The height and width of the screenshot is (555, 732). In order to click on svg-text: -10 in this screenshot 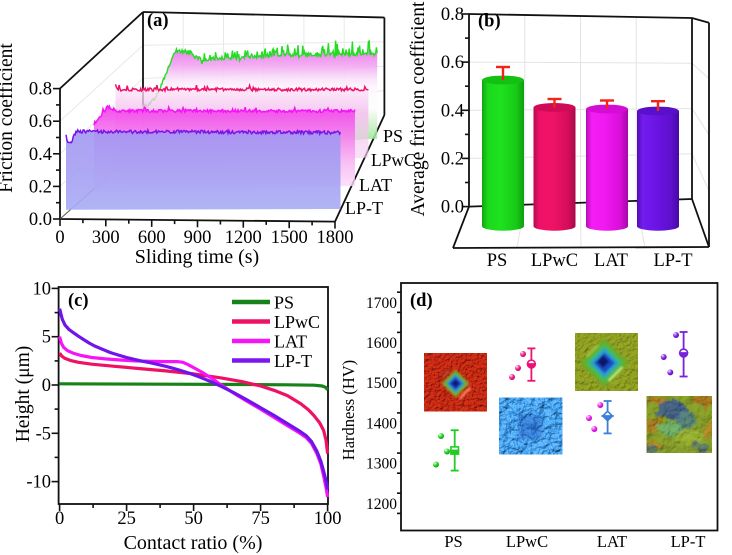, I will do `click(38, 483)`.